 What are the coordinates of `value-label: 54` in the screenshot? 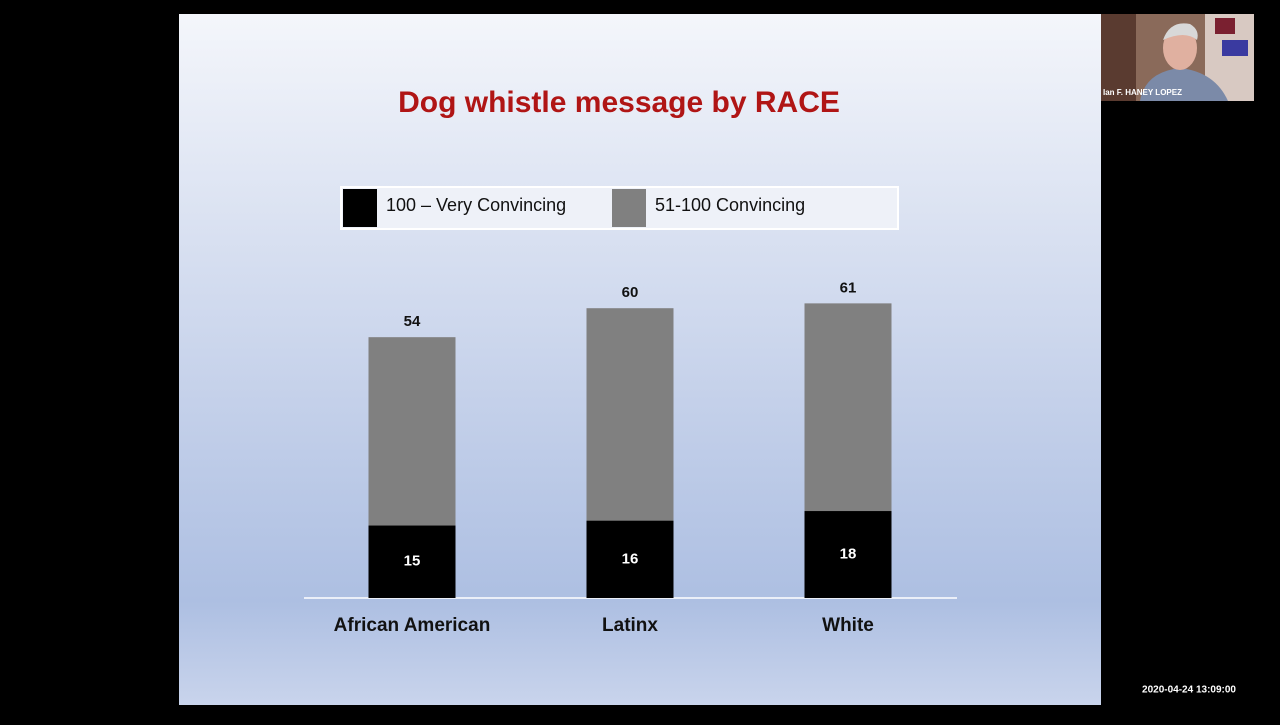 It's located at (412, 321).